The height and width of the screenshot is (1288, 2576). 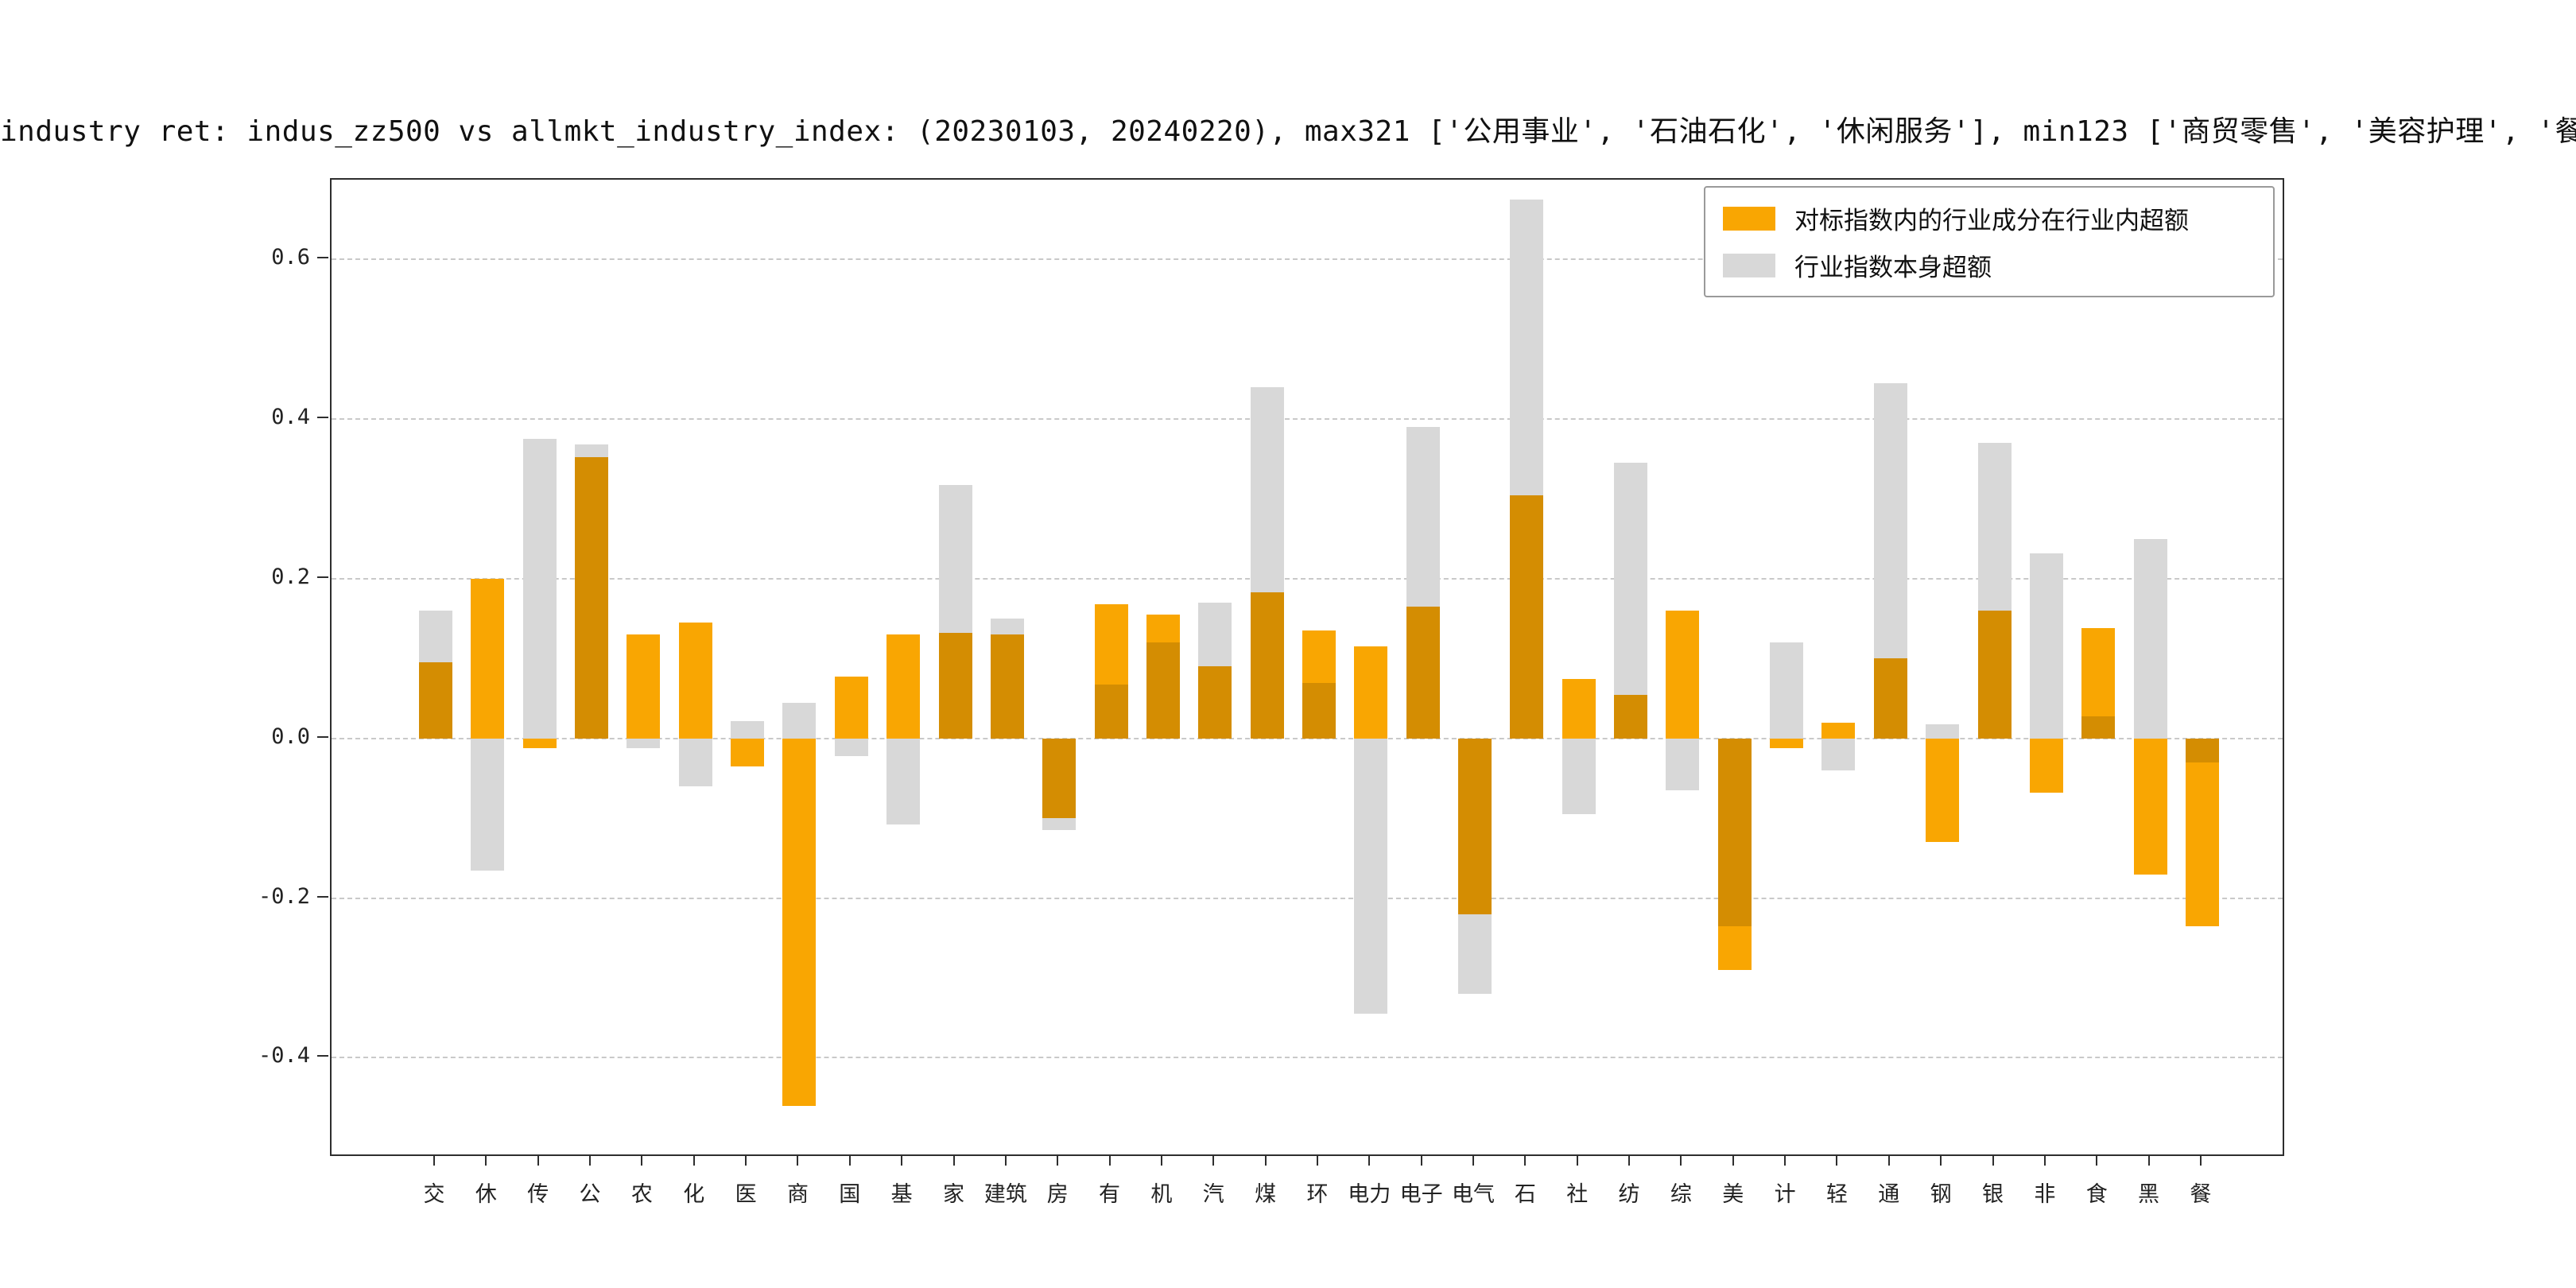 What do you see at coordinates (284, 896) in the screenshot?
I see `y-tick-label: -0.2` at bounding box center [284, 896].